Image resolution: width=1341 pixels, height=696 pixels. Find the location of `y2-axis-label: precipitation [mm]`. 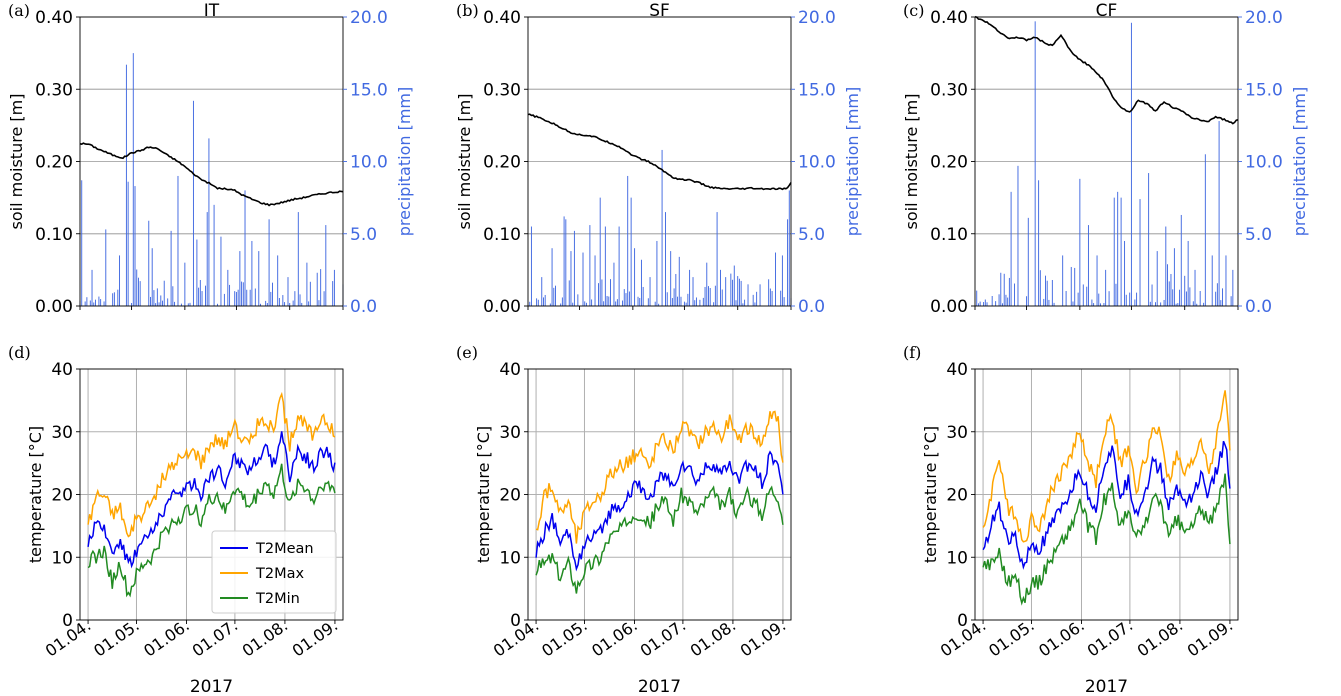

y2-axis-label: precipitation [mm] is located at coordinates (852, 162).